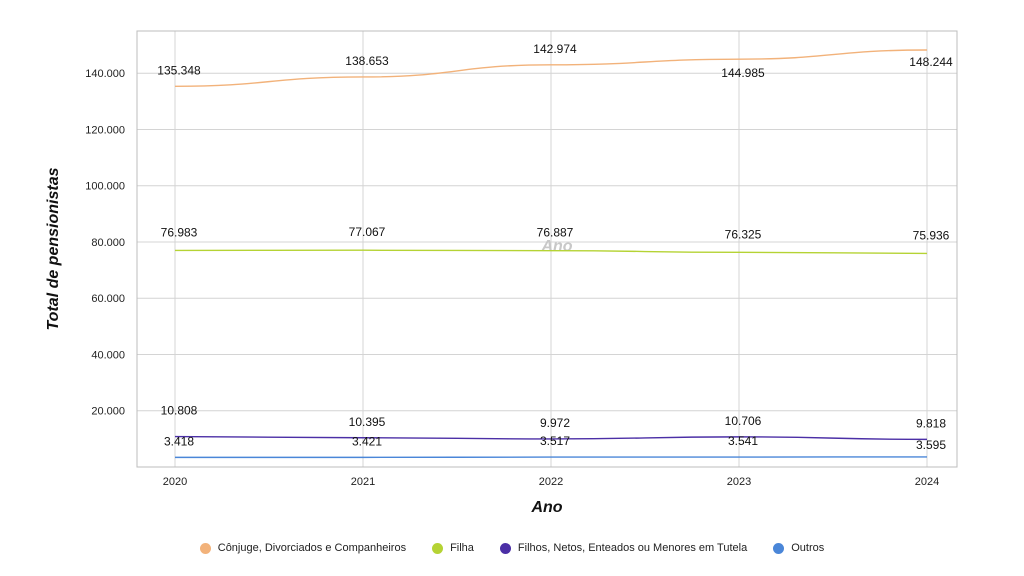 Image resolution: width=1024 pixels, height=576 pixels. Describe the element at coordinates (546, 507) in the screenshot. I see `x-axis-title: Ano` at that location.